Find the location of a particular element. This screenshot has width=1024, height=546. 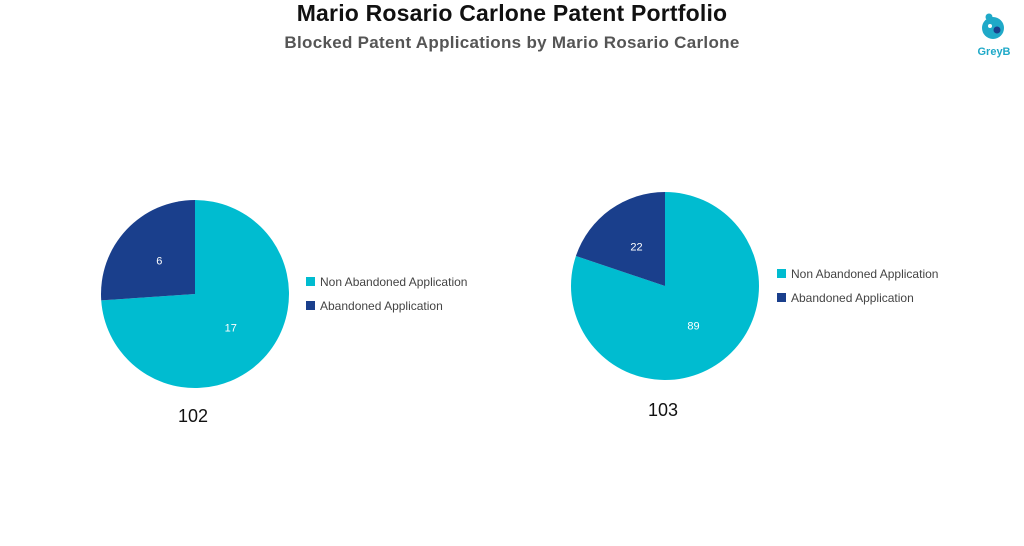

pie-2-caption: 103 is located at coordinates (663, 410).